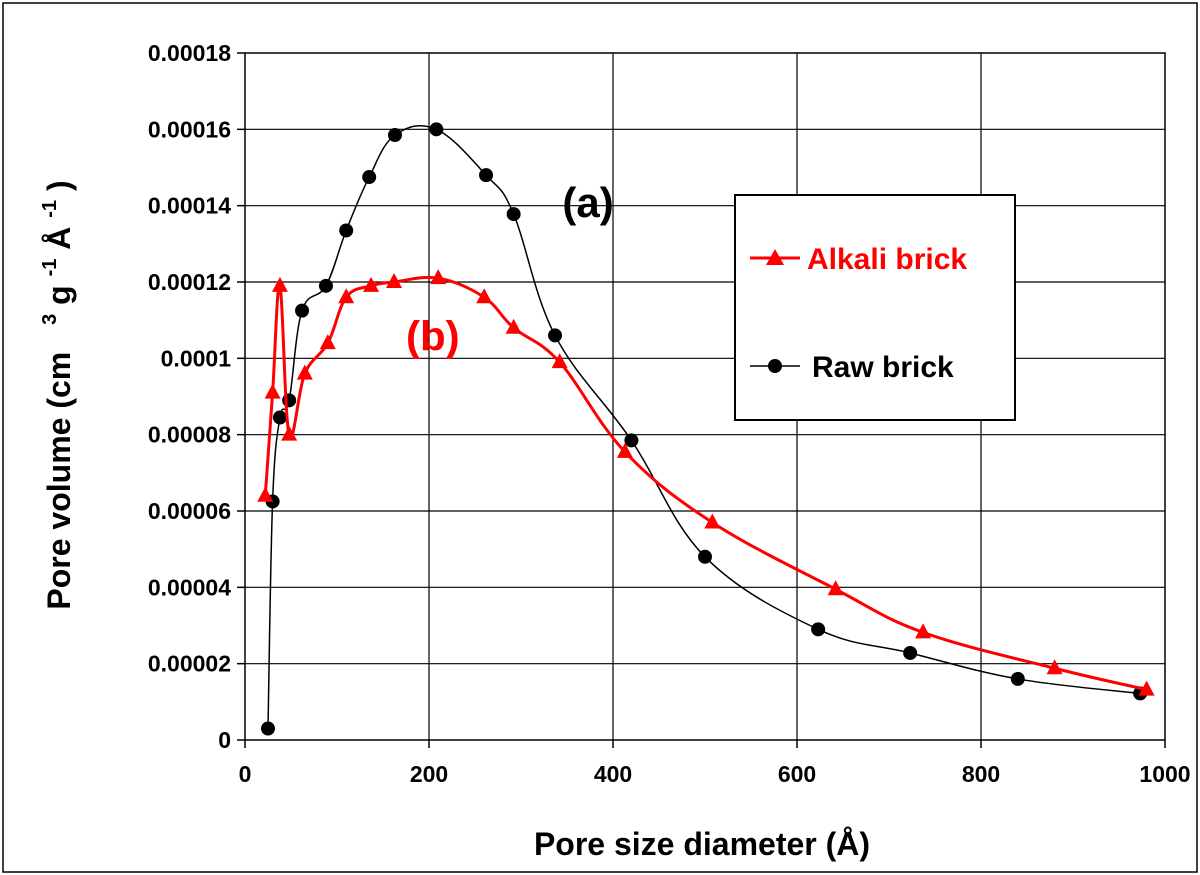 The width and height of the screenshot is (1200, 875). What do you see at coordinates (50, 209) in the screenshot?
I see `y-axis-title-sup3: -1` at bounding box center [50, 209].